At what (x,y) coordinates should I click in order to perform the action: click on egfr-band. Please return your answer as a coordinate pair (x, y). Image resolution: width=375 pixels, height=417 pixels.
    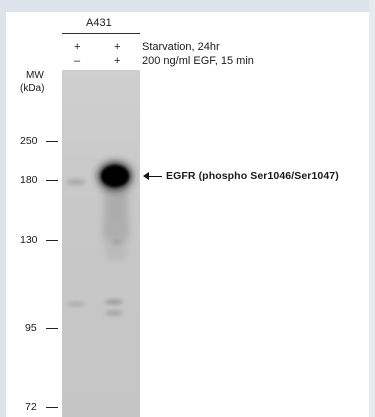
    Looking at the image, I should click on (115, 176).